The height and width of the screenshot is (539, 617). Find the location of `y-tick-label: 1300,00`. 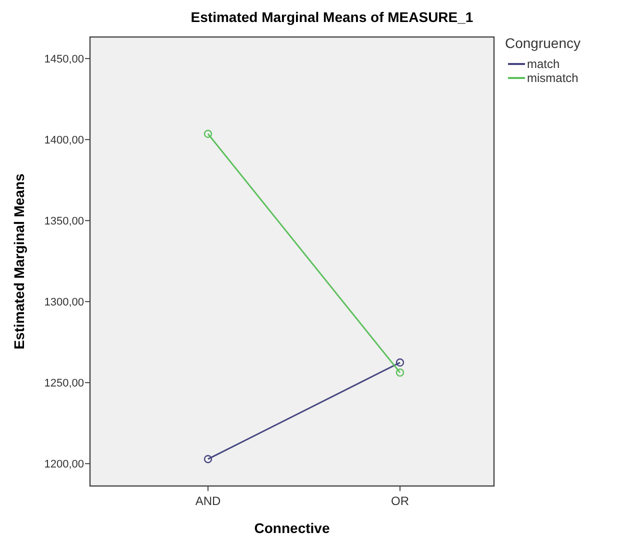

y-tick-label: 1300,00 is located at coordinates (64, 302).